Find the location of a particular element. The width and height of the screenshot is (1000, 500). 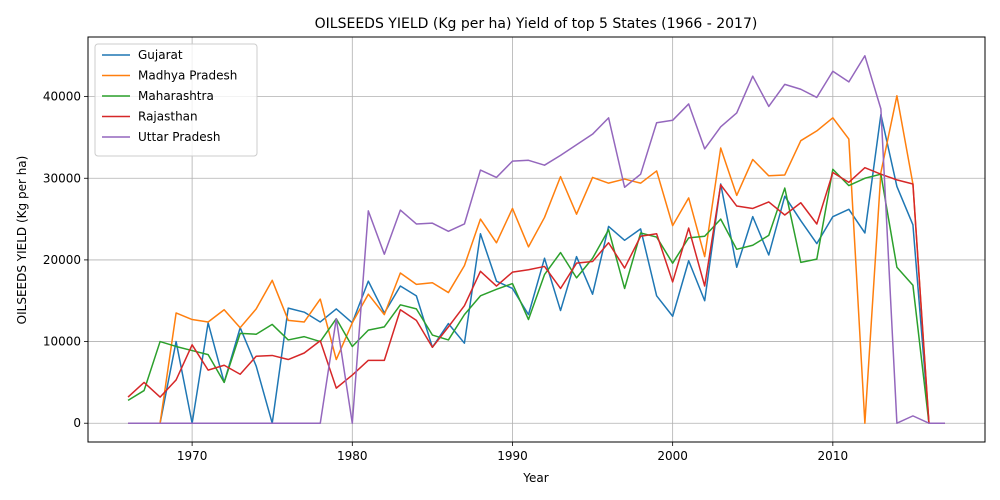

x-tick-label: 1970 is located at coordinates (192, 456).